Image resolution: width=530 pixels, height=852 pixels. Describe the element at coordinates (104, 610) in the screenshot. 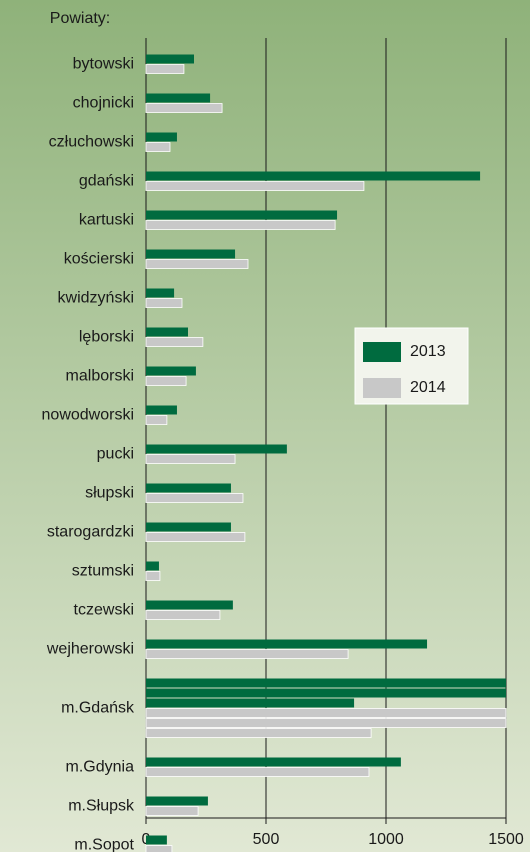

I see `category-label: tczewski` at that location.